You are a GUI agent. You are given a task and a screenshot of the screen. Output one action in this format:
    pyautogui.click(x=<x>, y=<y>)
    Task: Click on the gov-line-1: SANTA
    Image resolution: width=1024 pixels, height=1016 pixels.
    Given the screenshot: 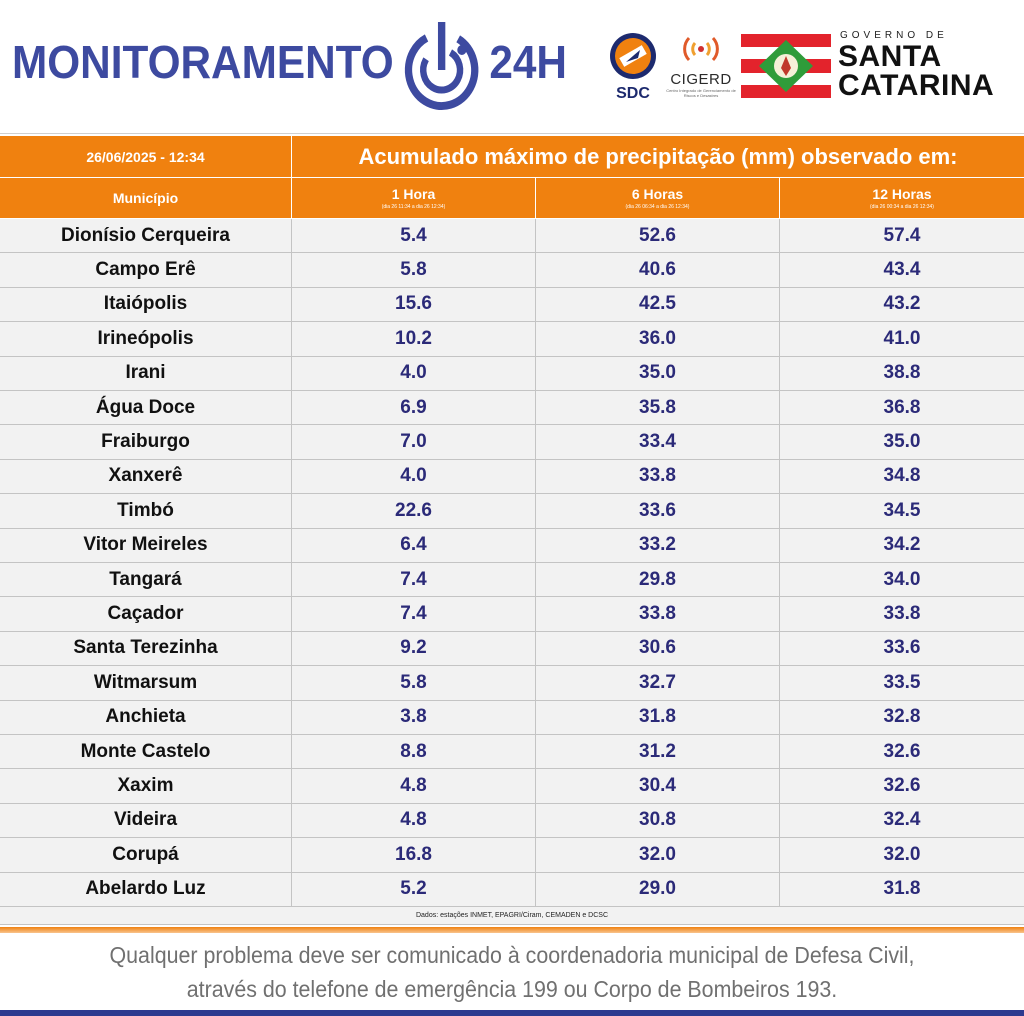 What is the action you would take?
    pyautogui.click(x=890, y=56)
    